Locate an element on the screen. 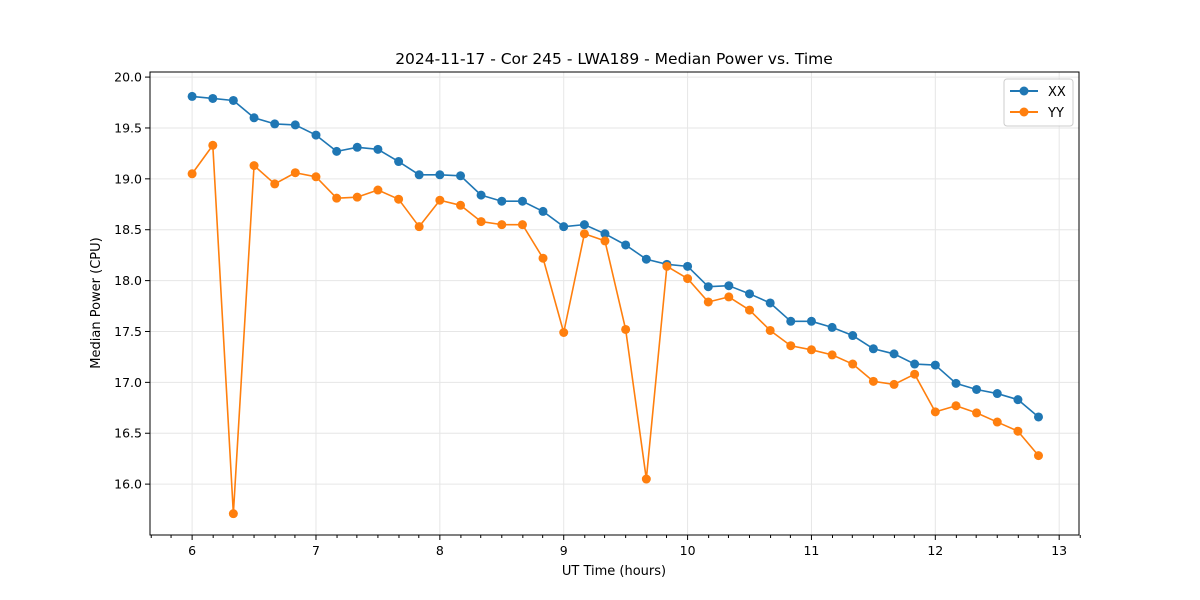 The image size is (1200, 600). x-tick-label: 12 is located at coordinates (935, 550).